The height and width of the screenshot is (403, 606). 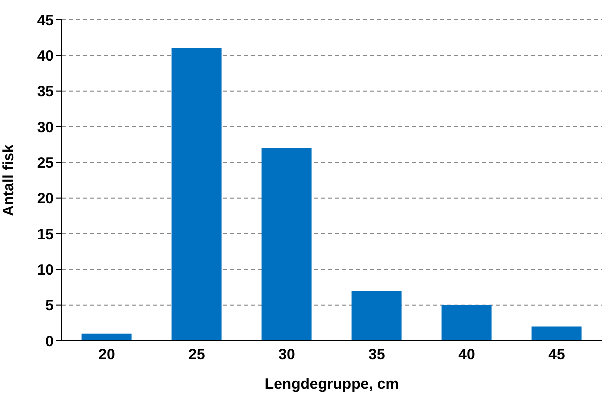 What do you see at coordinates (107, 355) in the screenshot?
I see `x-tick-label: 20` at bounding box center [107, 355].